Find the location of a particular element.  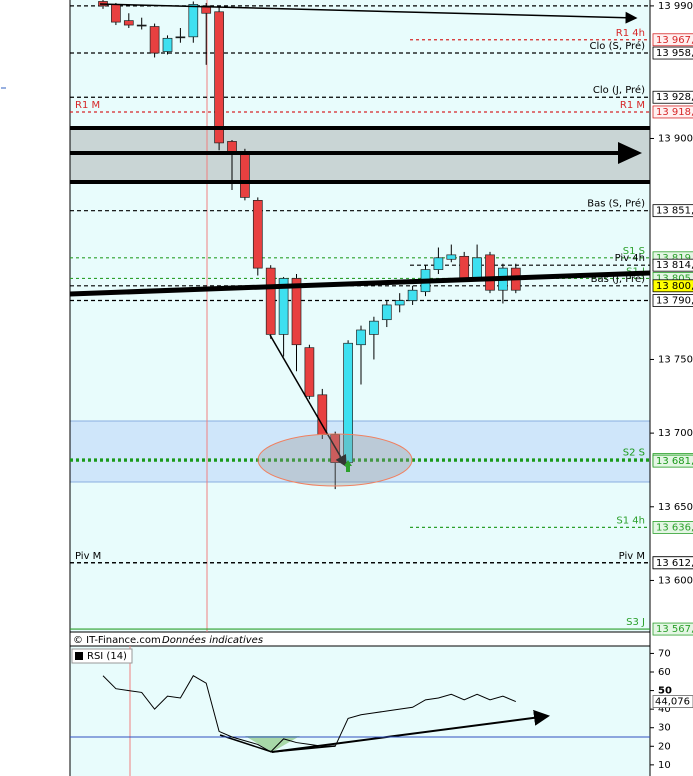

level-label: 13 636, is located at coordinates (674, 527).